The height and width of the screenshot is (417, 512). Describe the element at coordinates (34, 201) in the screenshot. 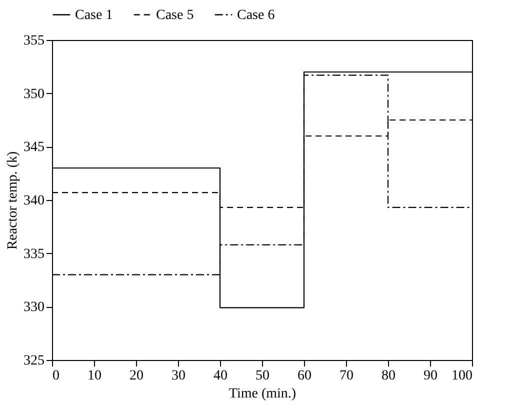

I see `y-tick-label: 340` at that location.